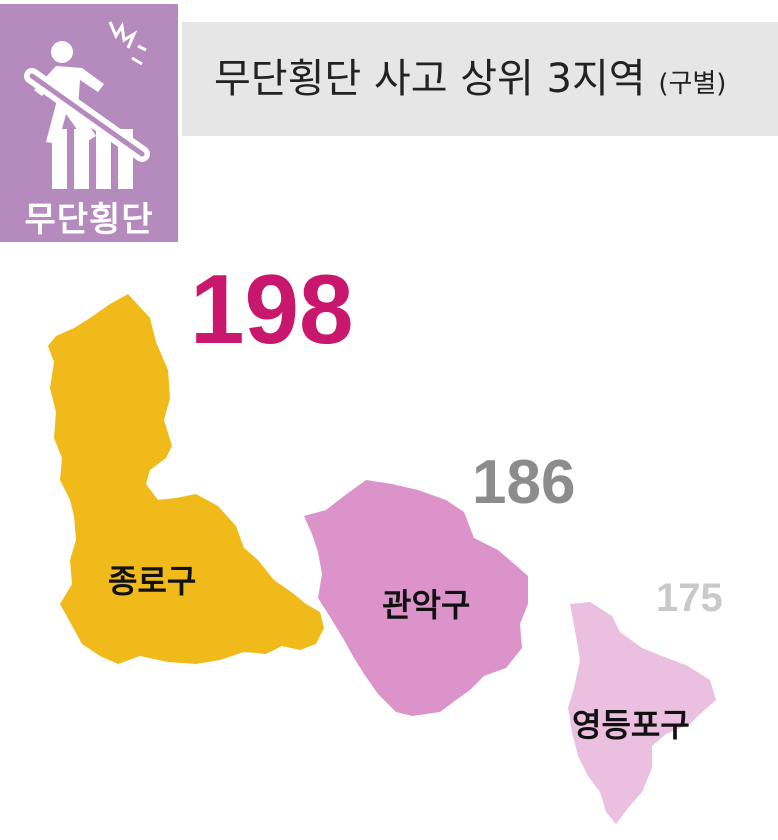  I want to click on value-rank-2: 186, so click(524, 482).